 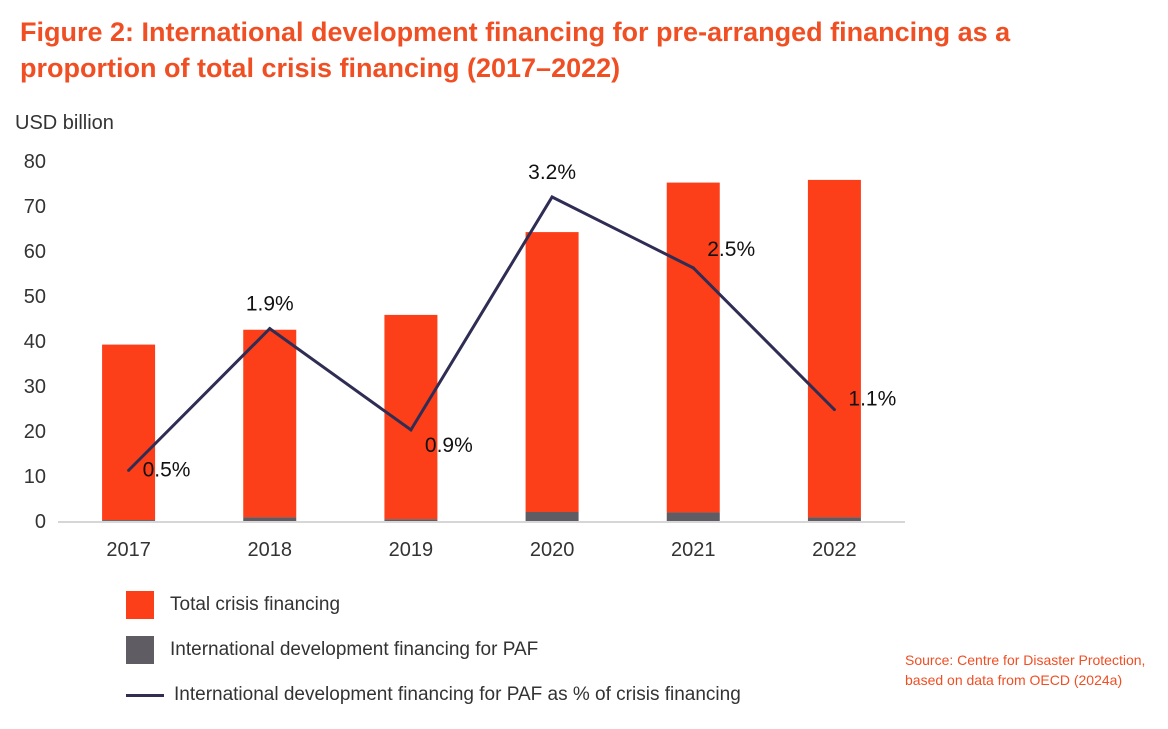 I want to click on x-tick-label: 2020, so click(x=552, y=550).